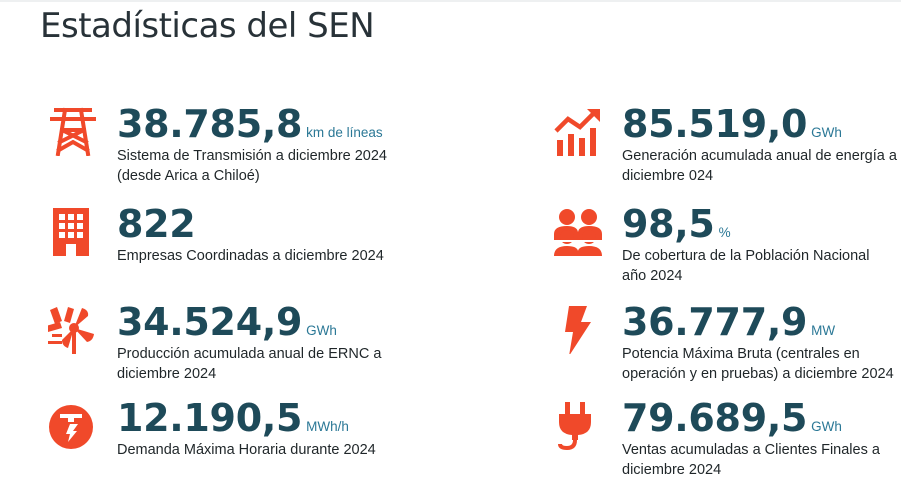 This screenshot has height=480, width=901. Describe the element at coordinates (668, 224) in the screenshot. I see `stat-value: 98,5` at that location.